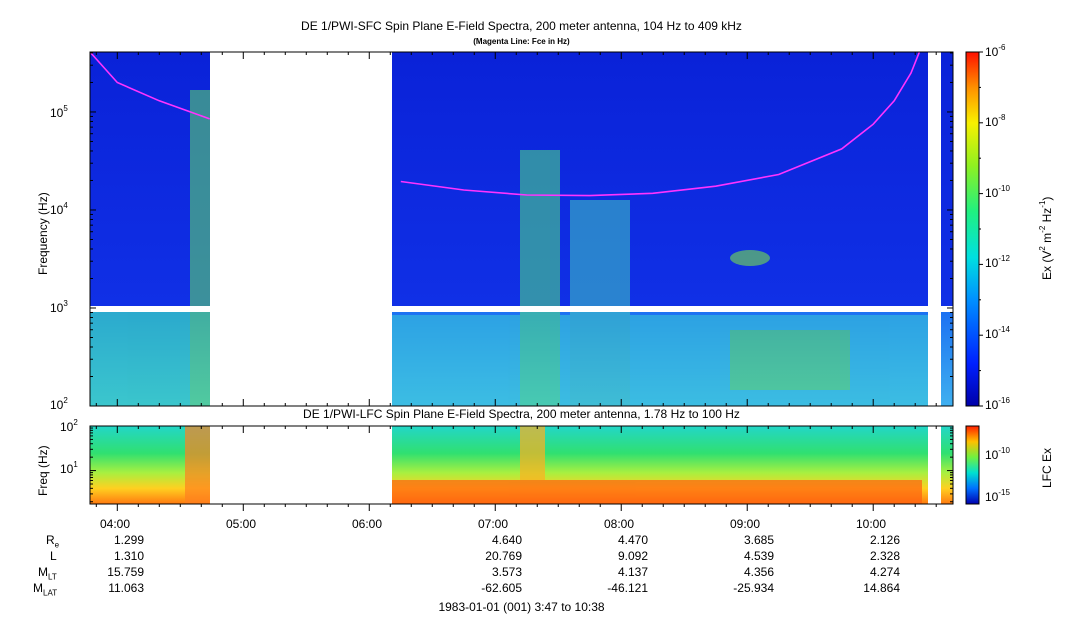 The height and width of the screenshot is (620, 1083). What do you see at coordinates (69, 468) in the screenshot?
I see `lfc-ytick-label: 10¹` at bounding box center [69, 468].